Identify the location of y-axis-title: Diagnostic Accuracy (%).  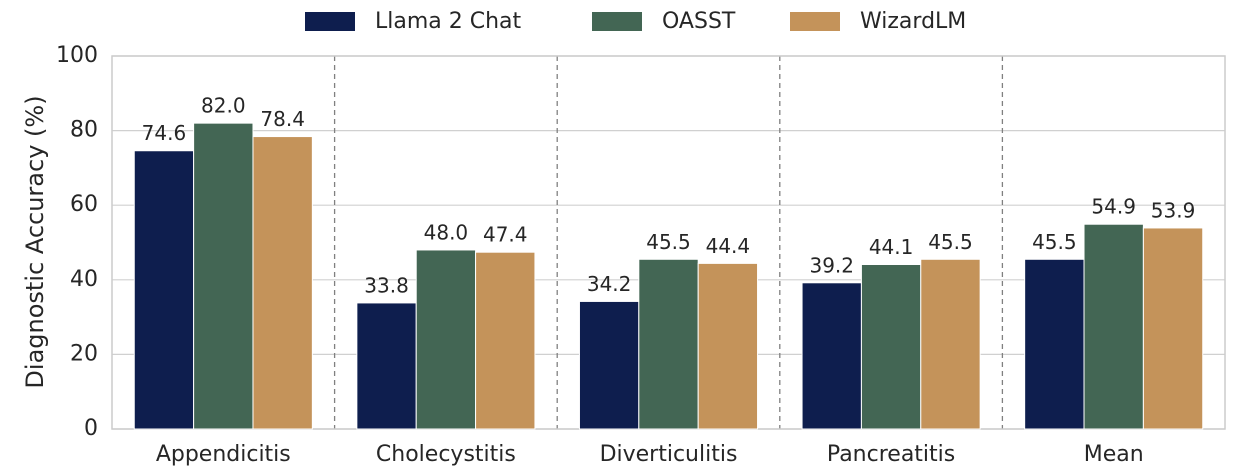
(35, 241).